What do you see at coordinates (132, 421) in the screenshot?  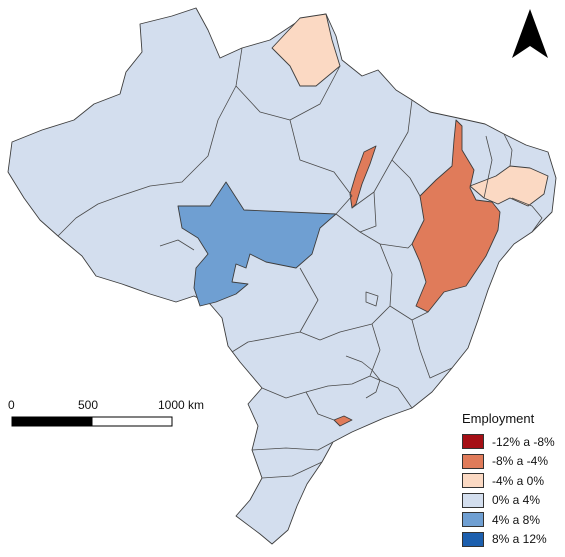 I see `scale-bar-white` at bounding box center [132, 421].